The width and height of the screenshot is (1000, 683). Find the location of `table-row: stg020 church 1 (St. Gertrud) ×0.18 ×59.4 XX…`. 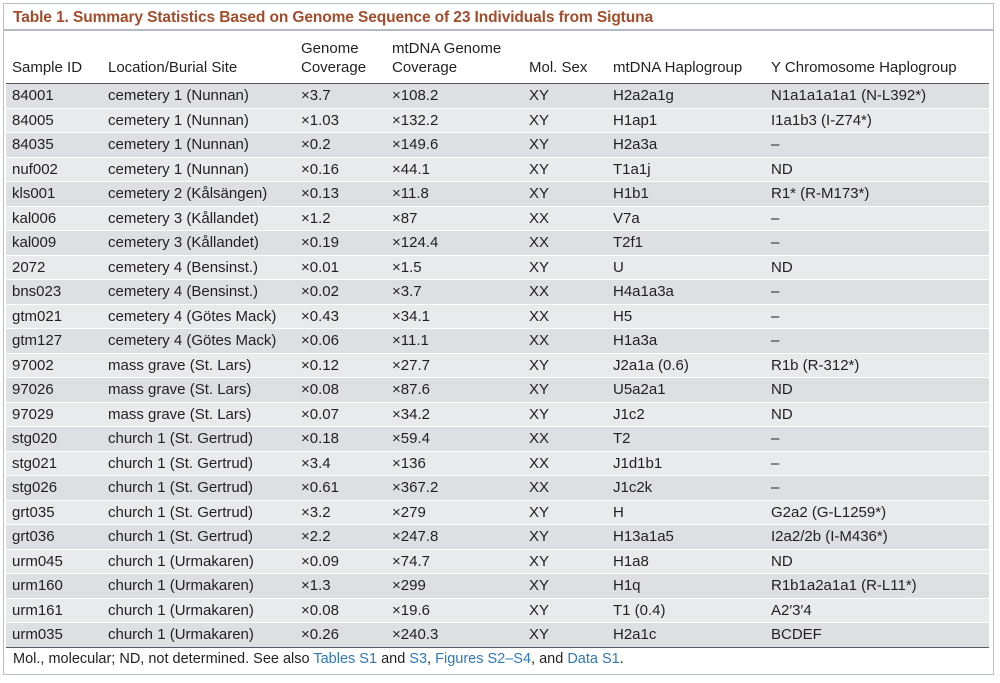

table-row: stg020 church 1 (St. Gertrud) ×0.18 ×59.4 XX… is located at coordinates (497, 439).